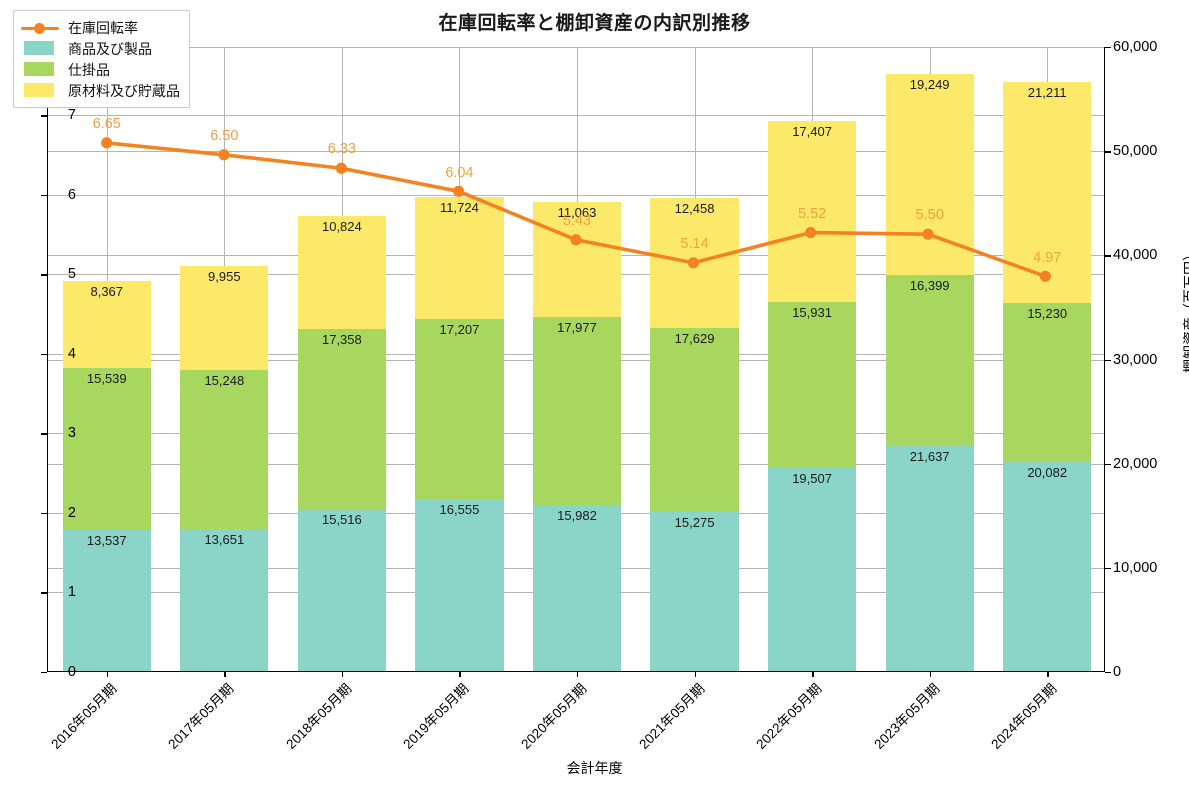 The width and height of the screenshot is (1189, 788). What do you see at coordinates (71, 115) in the screenshot?
I see `y-tick-label-left: 7` at bounding box center [71, 115].